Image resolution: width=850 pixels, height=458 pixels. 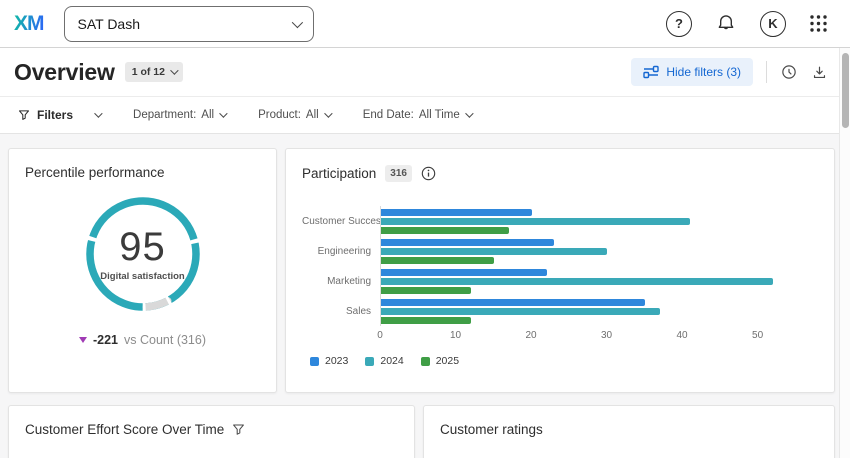 What do you see at coordinates (819, 72) in the screenshot?
I see `download-icon` at bounding box center [819, 72].